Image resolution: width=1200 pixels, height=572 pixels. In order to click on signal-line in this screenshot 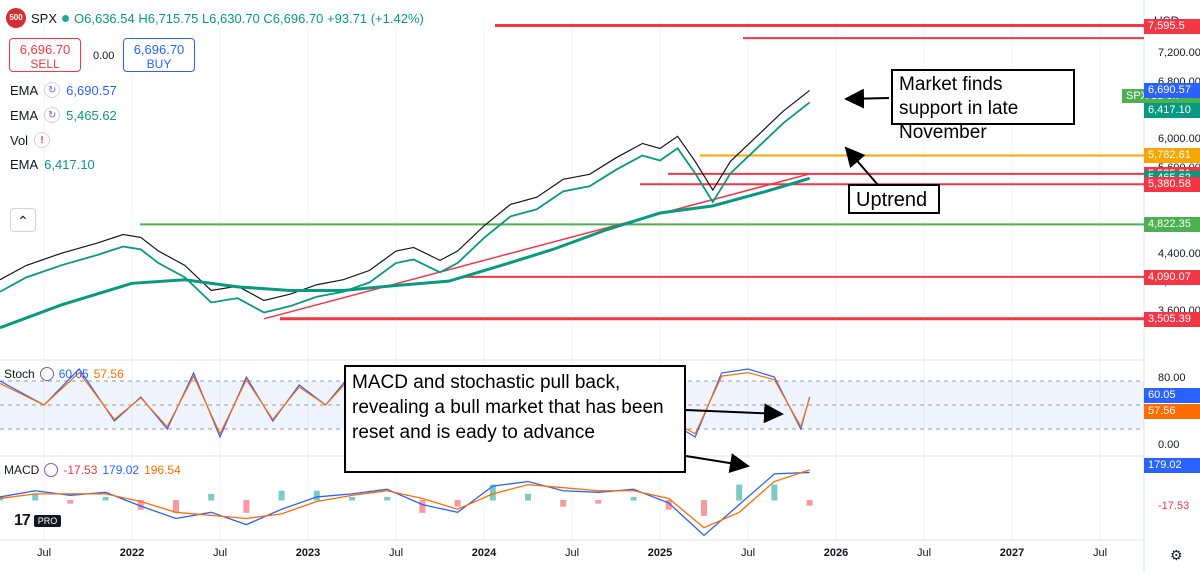, I will do `click(405, 499)`.